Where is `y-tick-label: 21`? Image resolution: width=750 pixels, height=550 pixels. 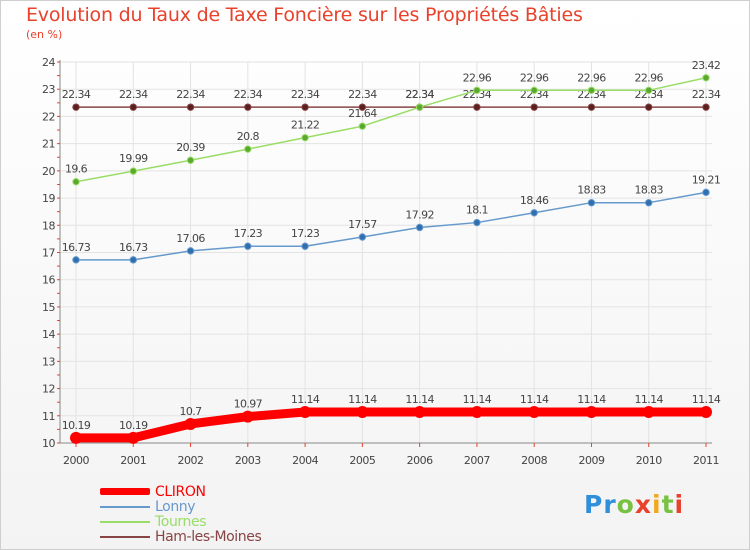
y-tick-label: 21 is located at coordinates (48, 144).